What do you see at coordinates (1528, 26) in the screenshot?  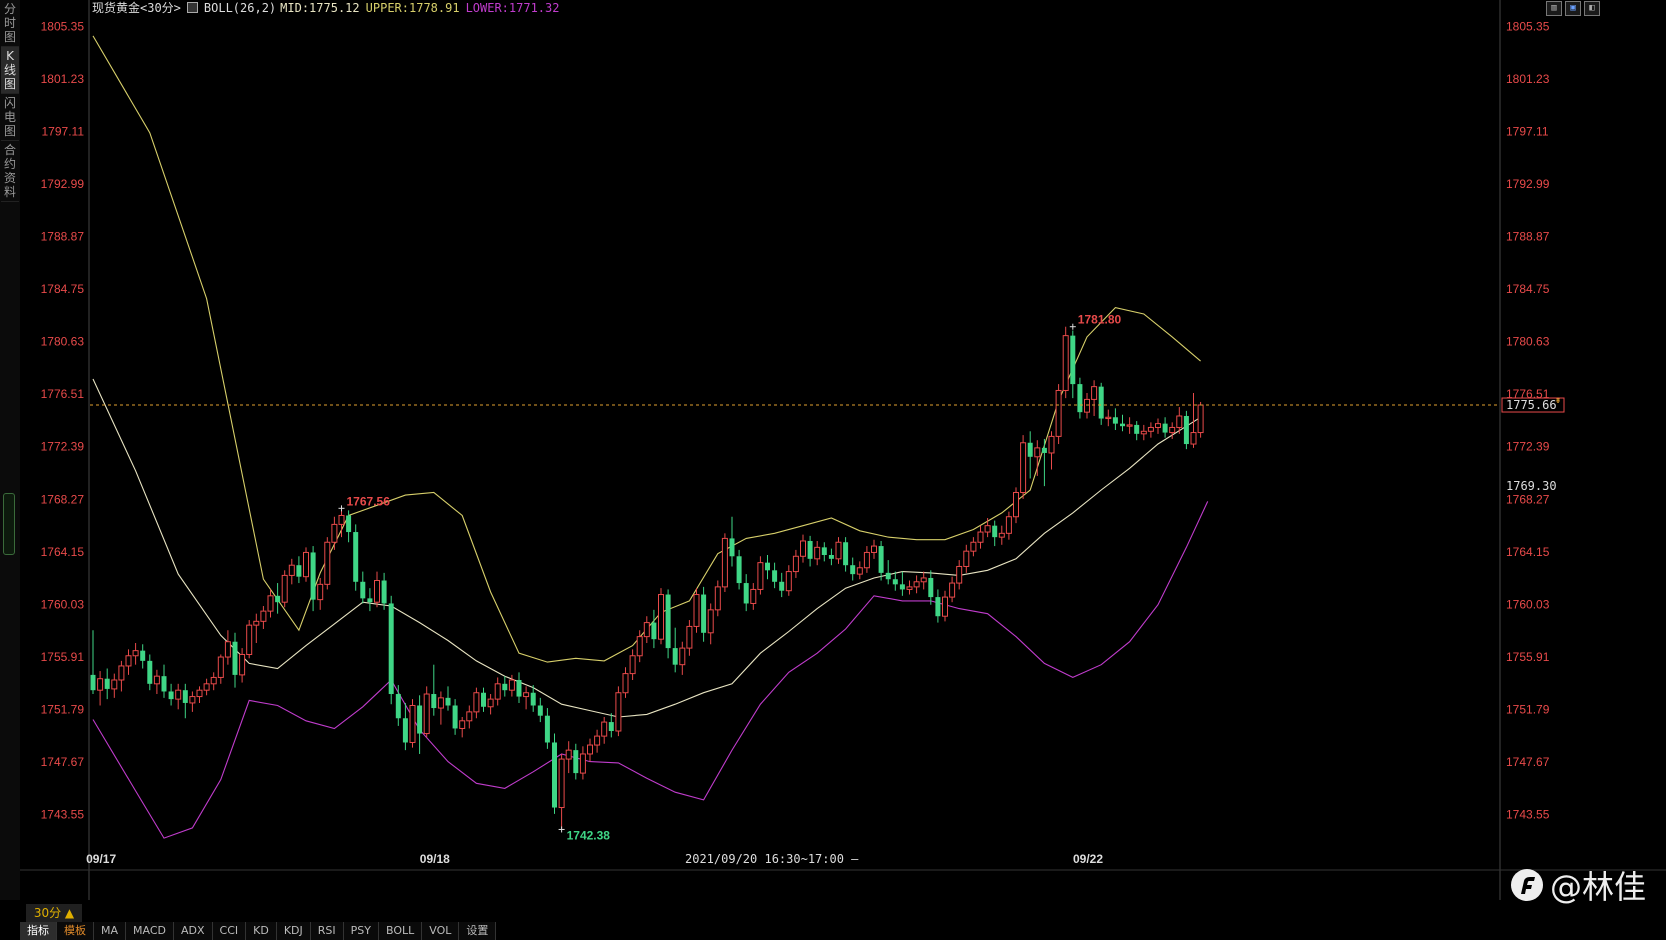 I see `y-tick-label-right: 1805.35` at bounding box center [1528, 26].